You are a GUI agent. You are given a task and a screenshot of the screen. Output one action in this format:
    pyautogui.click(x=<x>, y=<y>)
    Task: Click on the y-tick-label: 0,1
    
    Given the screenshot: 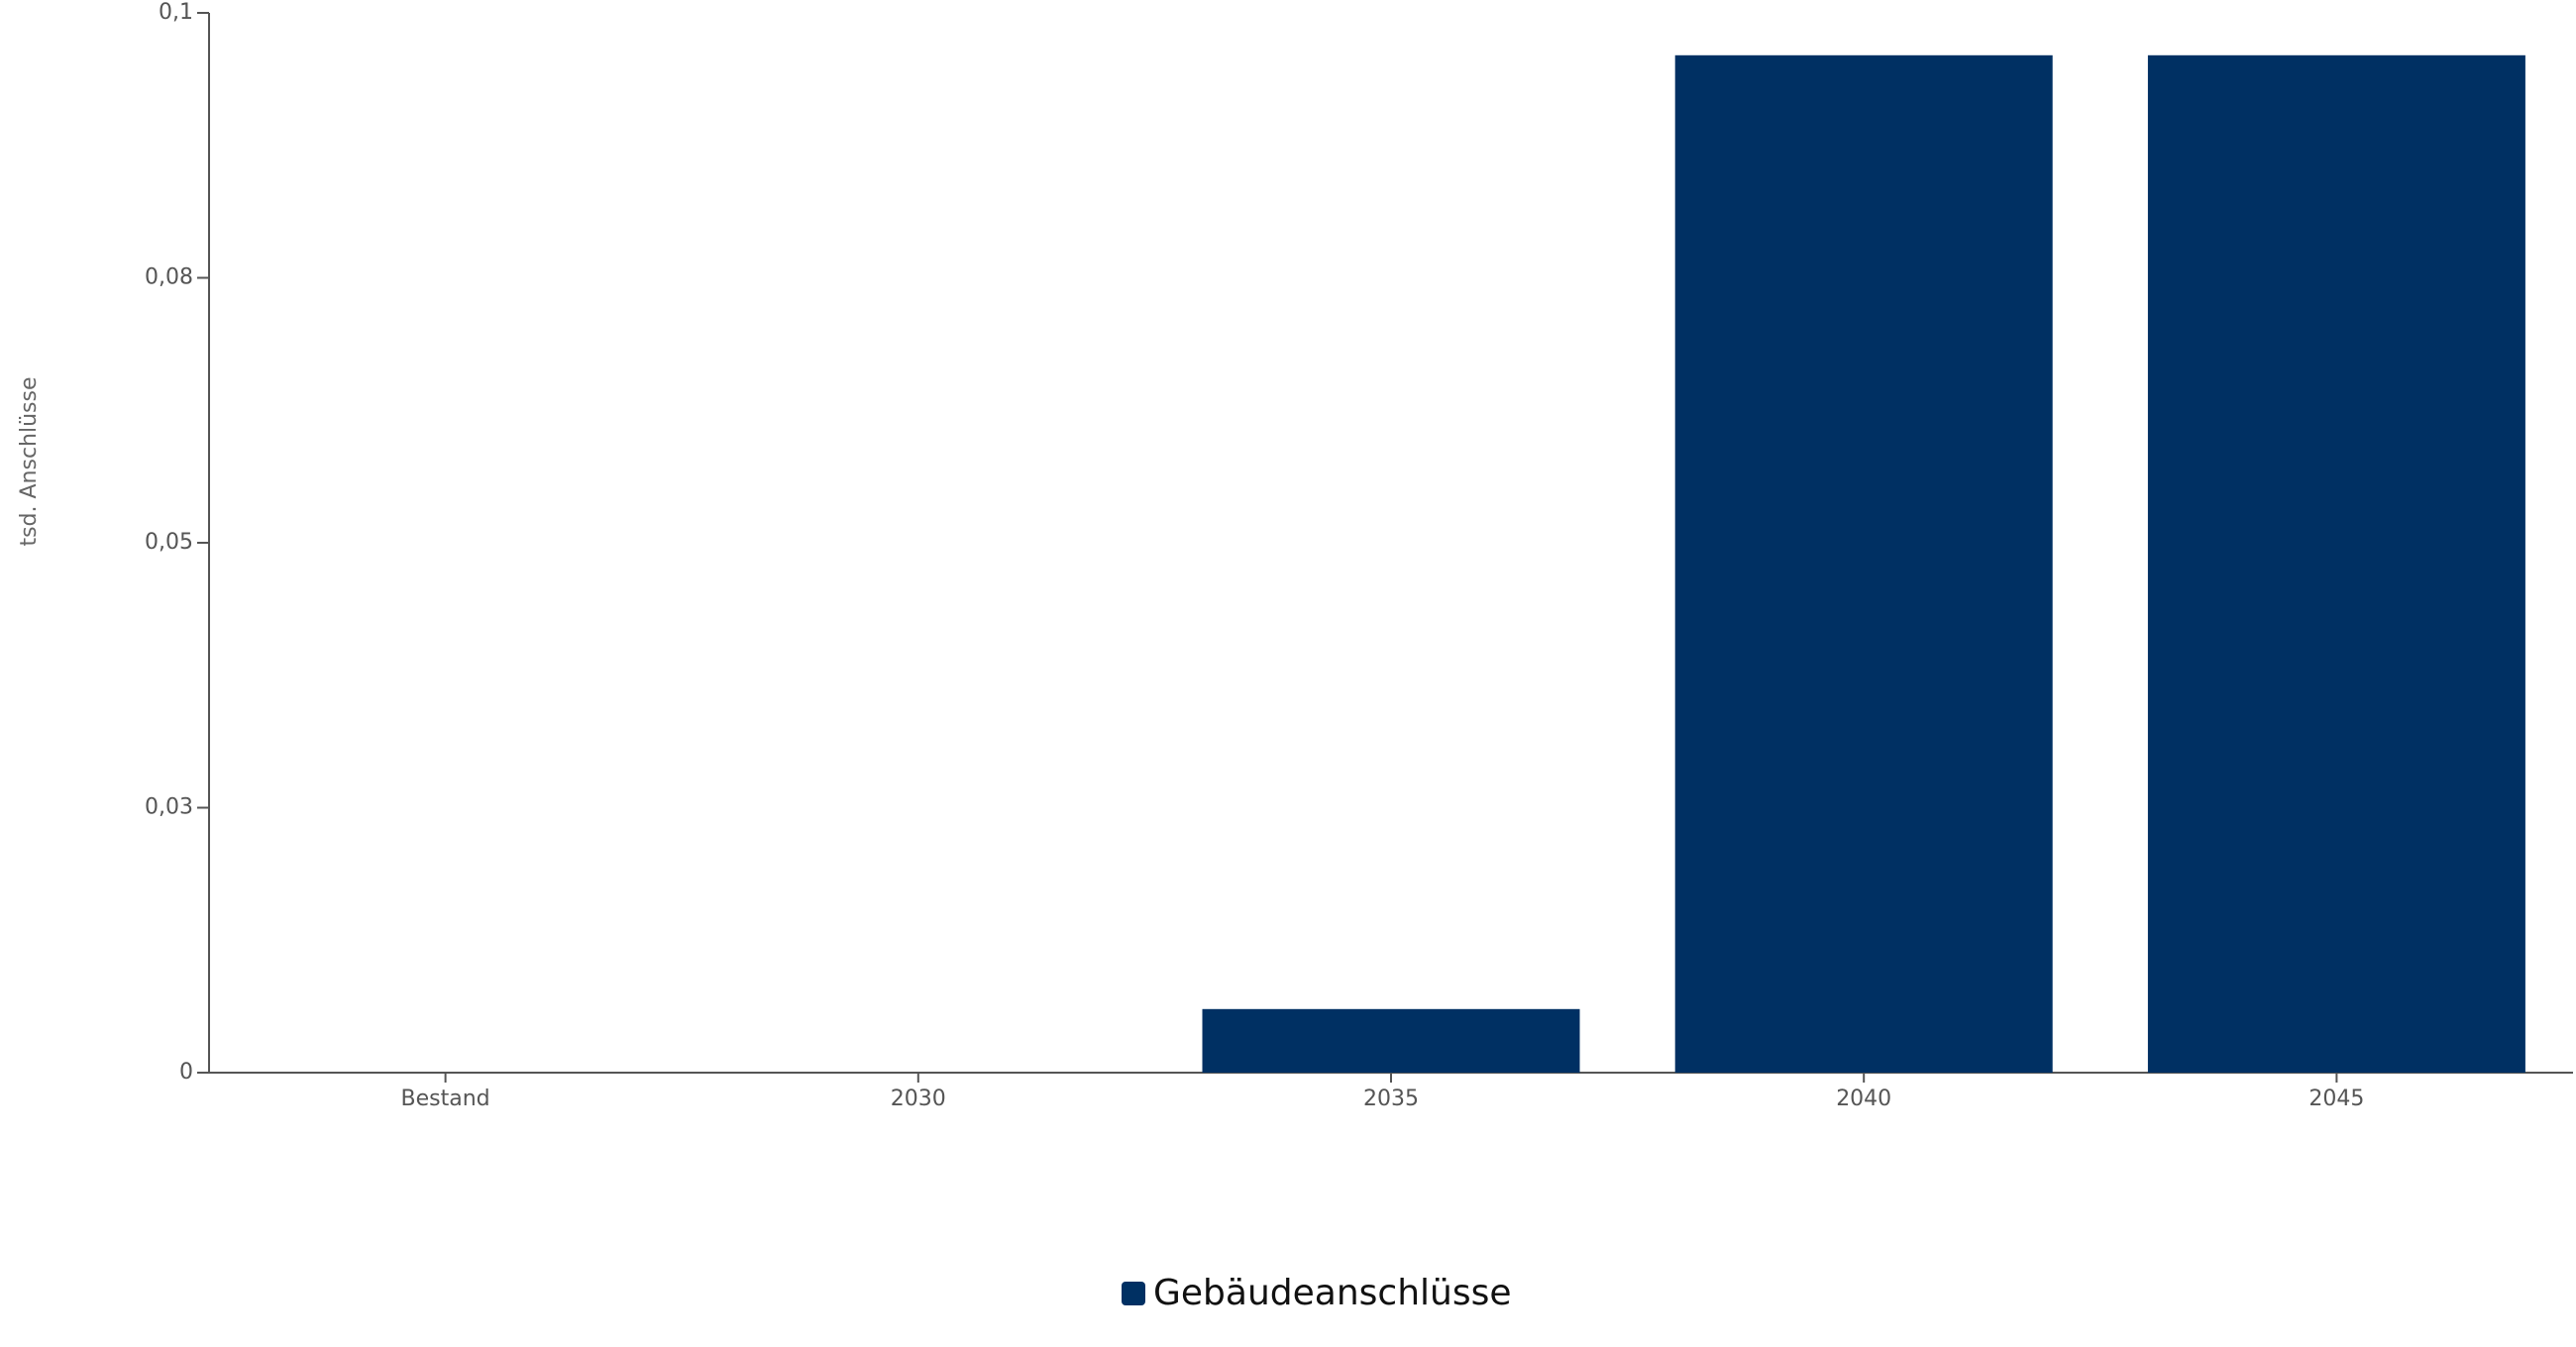 What is the action you would take?
    pyautogui.click(x=176, y=12)
    